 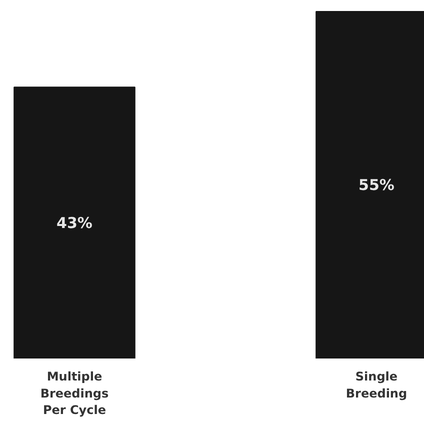 I want to click on data-label: 55%, so click(x=376, y=185).